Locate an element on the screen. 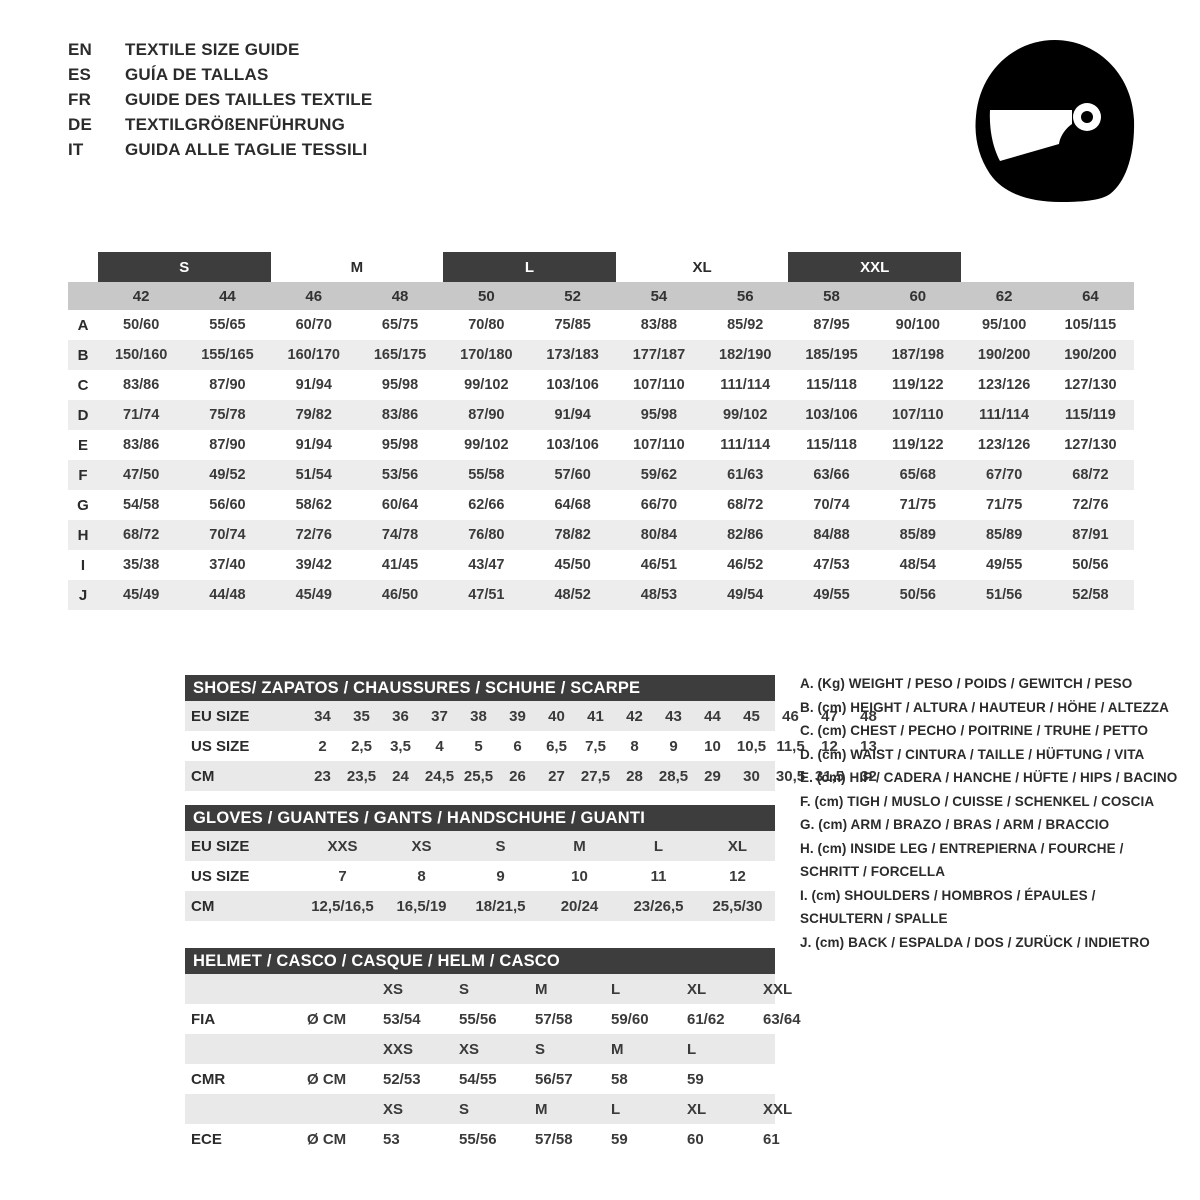 The height and width of the screenshot is (1200, 1200). cell-B-44: 155/165 is located at coordinates (227, 355).